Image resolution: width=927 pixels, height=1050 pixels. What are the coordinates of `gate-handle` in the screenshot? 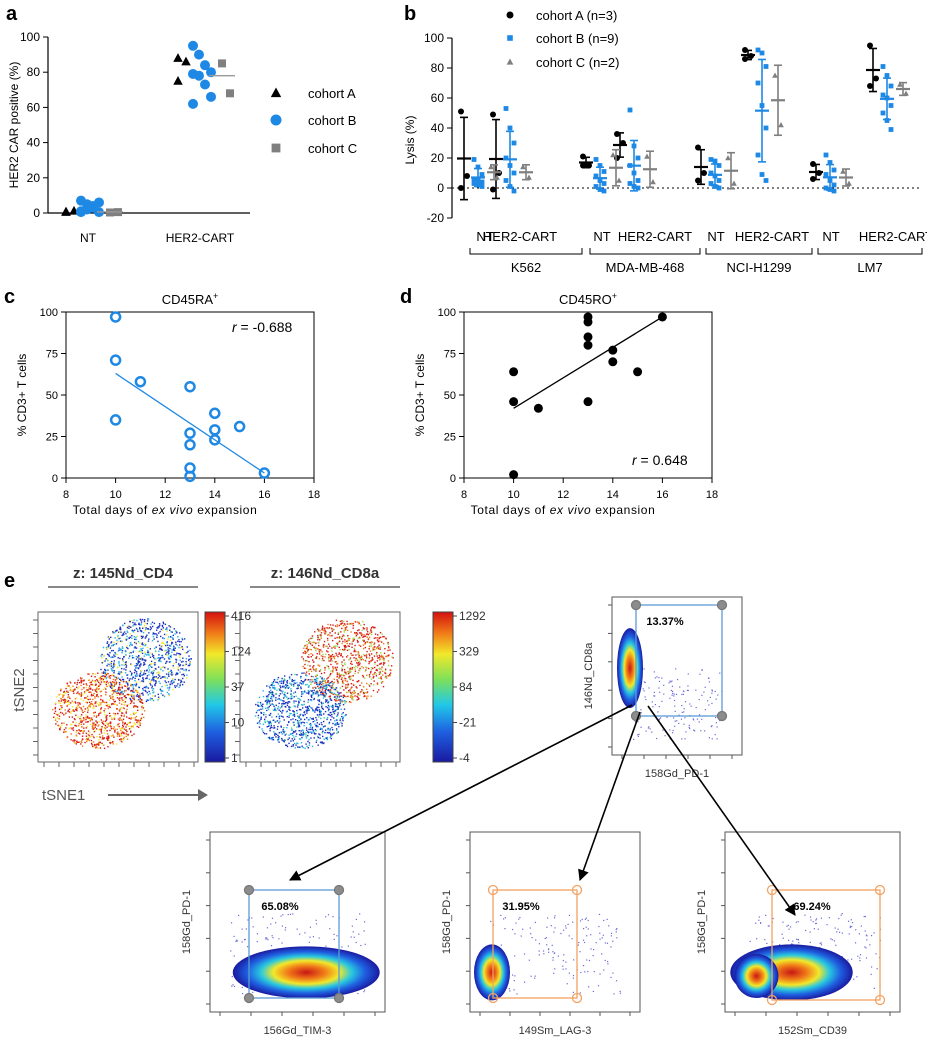 It's located at (772, 1000).